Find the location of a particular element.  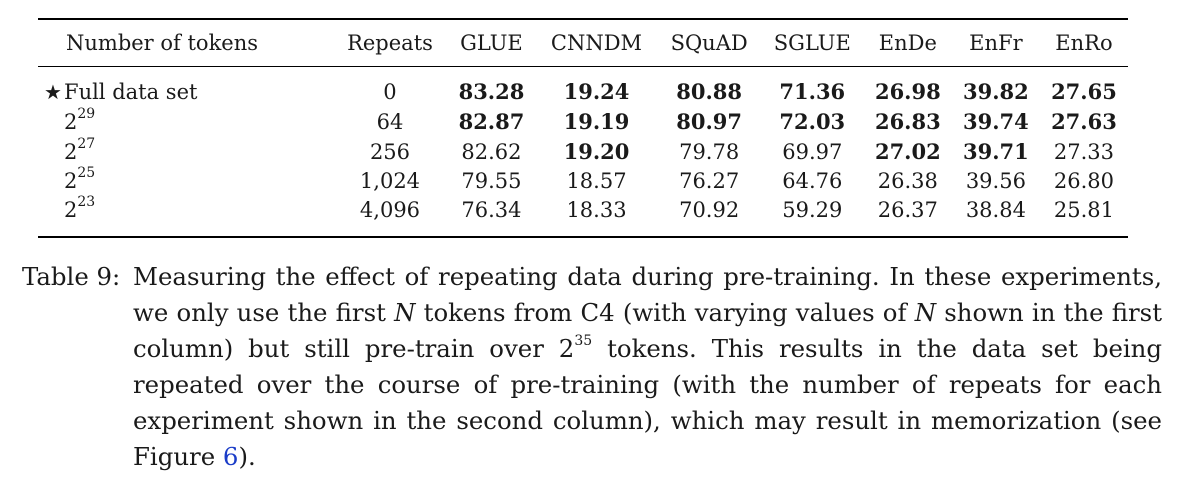

column-header: CNNDM is located at coordinates (596, 43).